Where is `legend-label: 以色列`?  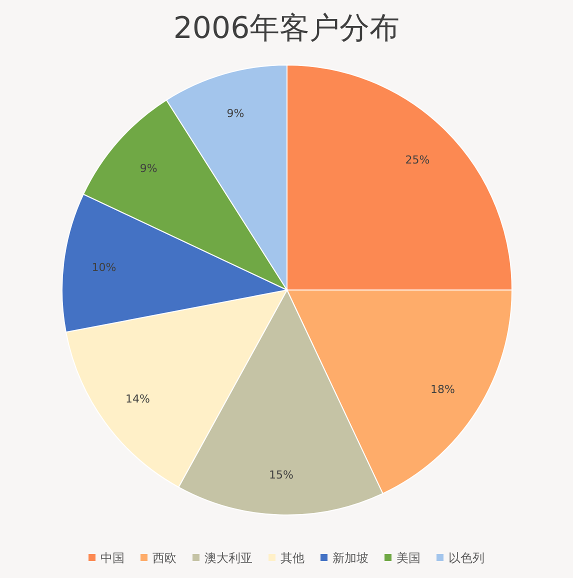
legend-label: 以色列 is located at coordinates (466, 558).